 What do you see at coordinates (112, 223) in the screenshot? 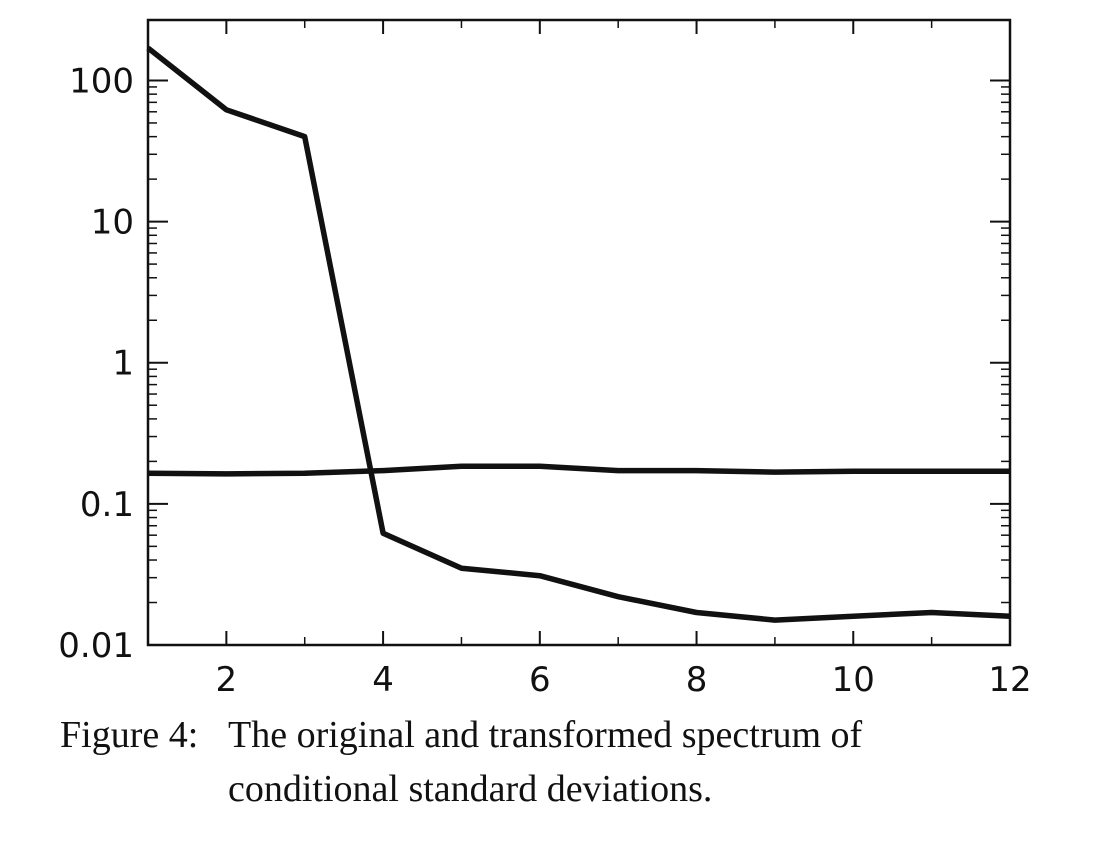
I see `y-tick-label: 10` at bounding box center [112, 223].